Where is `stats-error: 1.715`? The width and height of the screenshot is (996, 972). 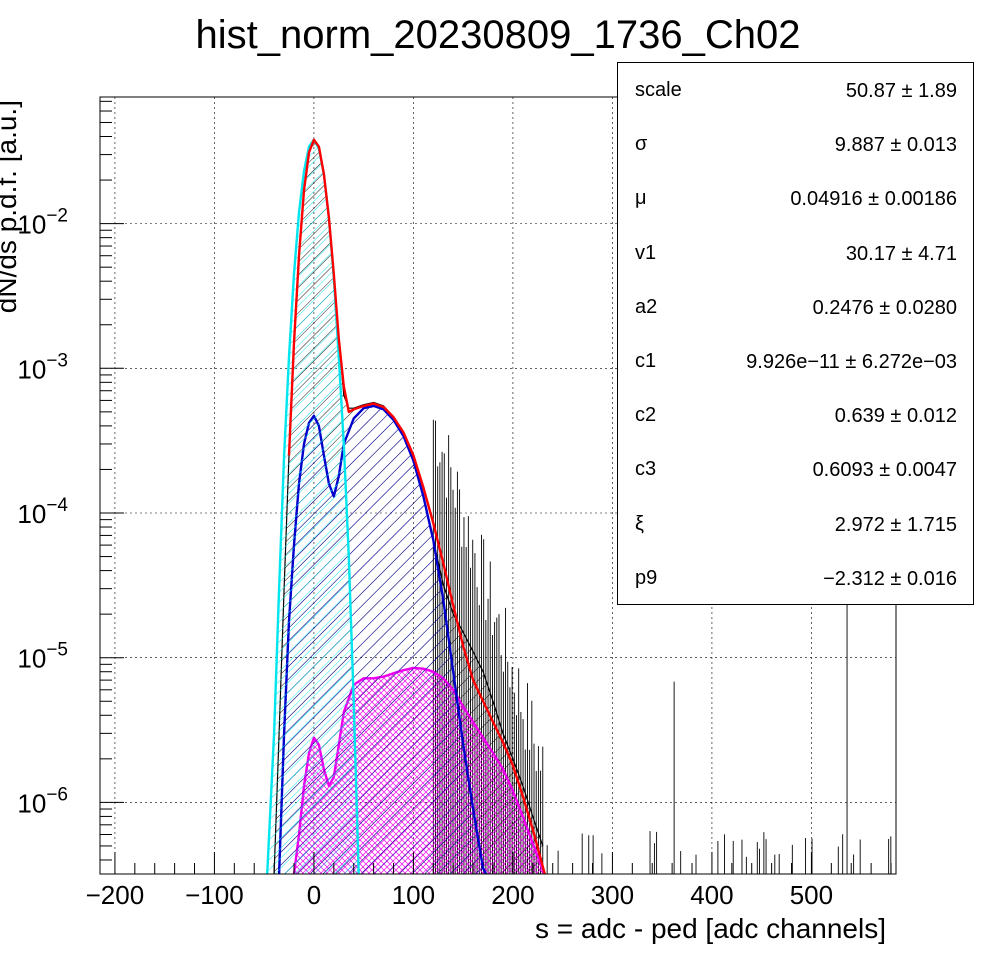
stats-error: 1.715 is located at coordinates (931, 524).